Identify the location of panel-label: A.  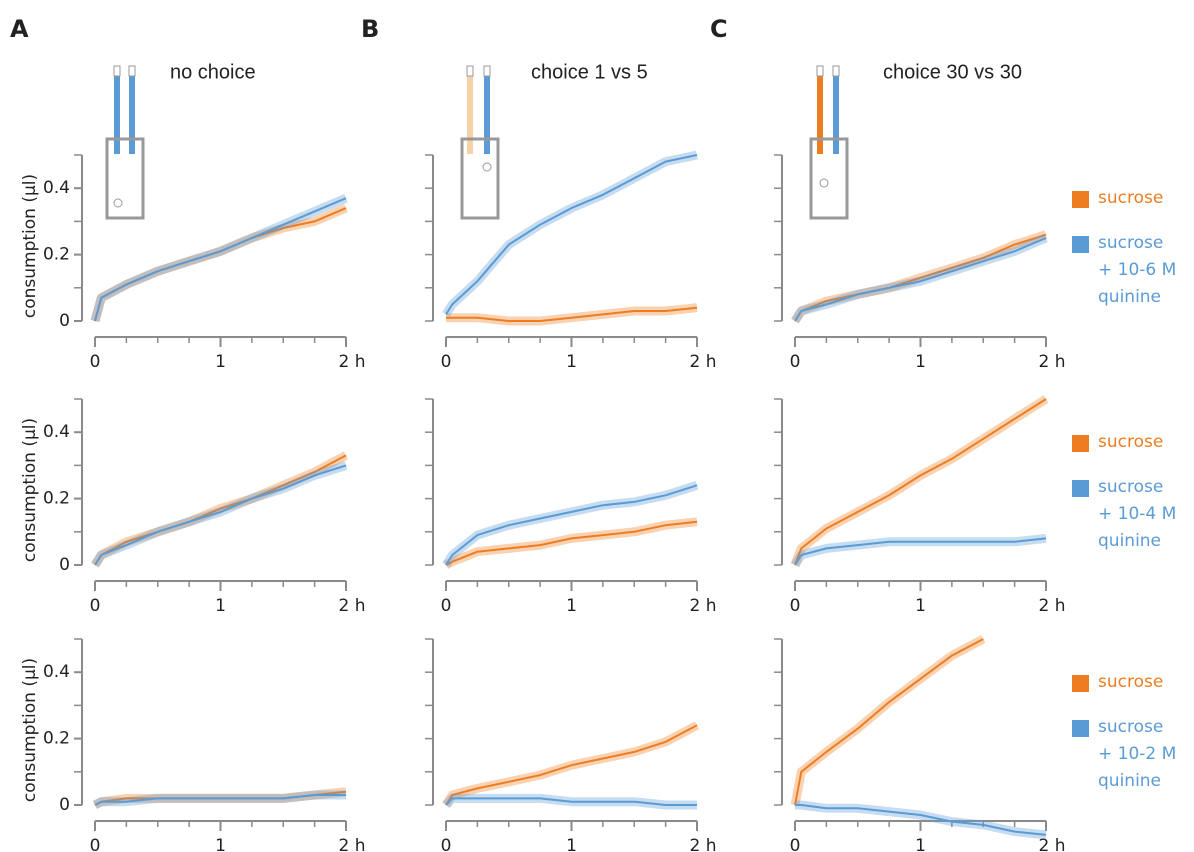
(19, 29).